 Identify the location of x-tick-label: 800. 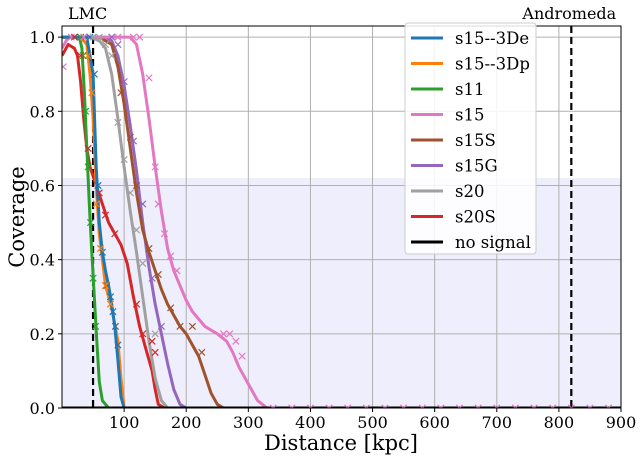
(559, 422).